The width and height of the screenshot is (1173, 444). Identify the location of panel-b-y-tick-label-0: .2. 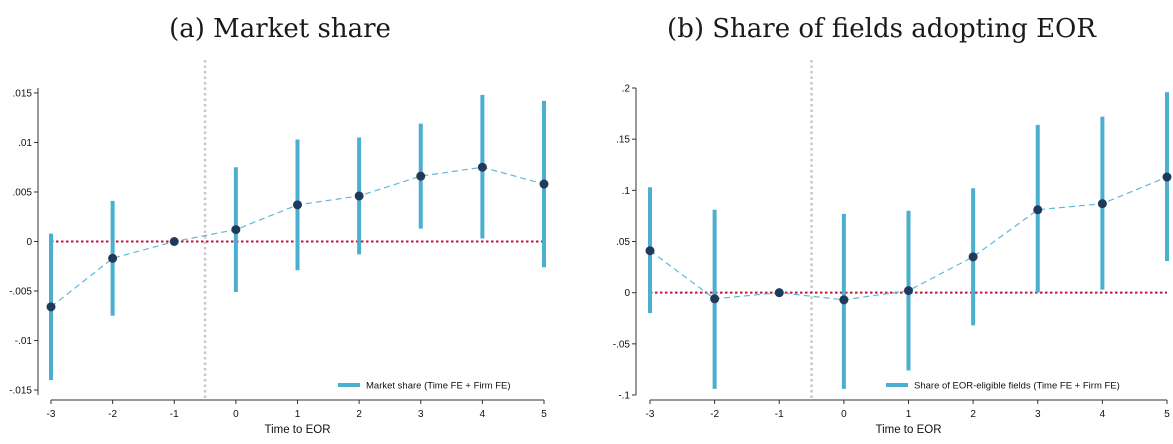
(626, 89).